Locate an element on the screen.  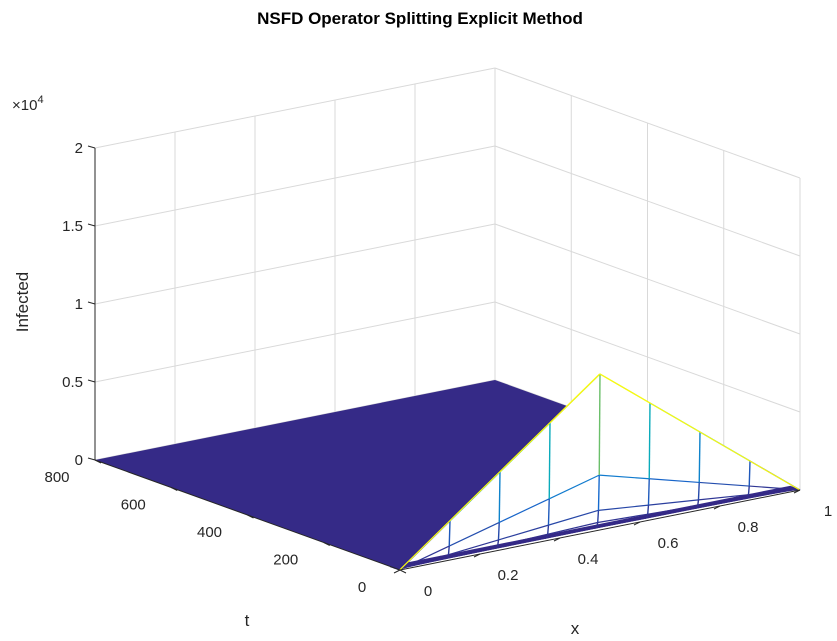
x-axis-label: x is located at coordinates (575, 628).